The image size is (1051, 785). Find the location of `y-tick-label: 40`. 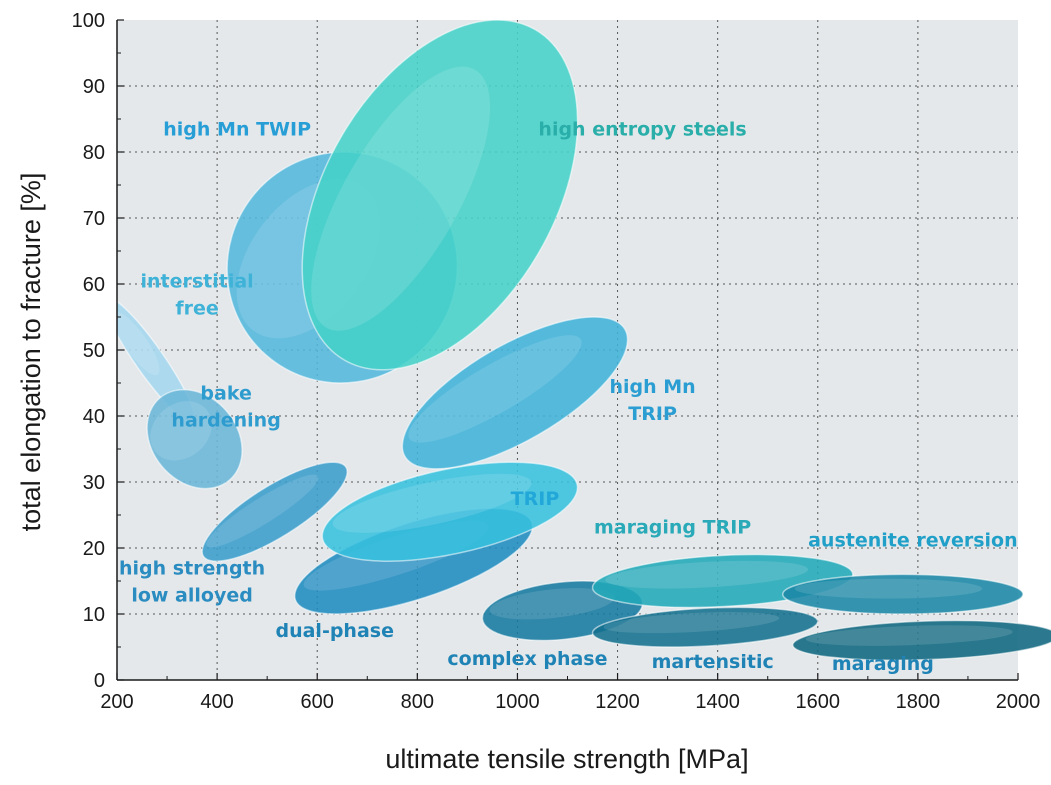

y-tick-label: 40 is located at coordinates (94, 417).